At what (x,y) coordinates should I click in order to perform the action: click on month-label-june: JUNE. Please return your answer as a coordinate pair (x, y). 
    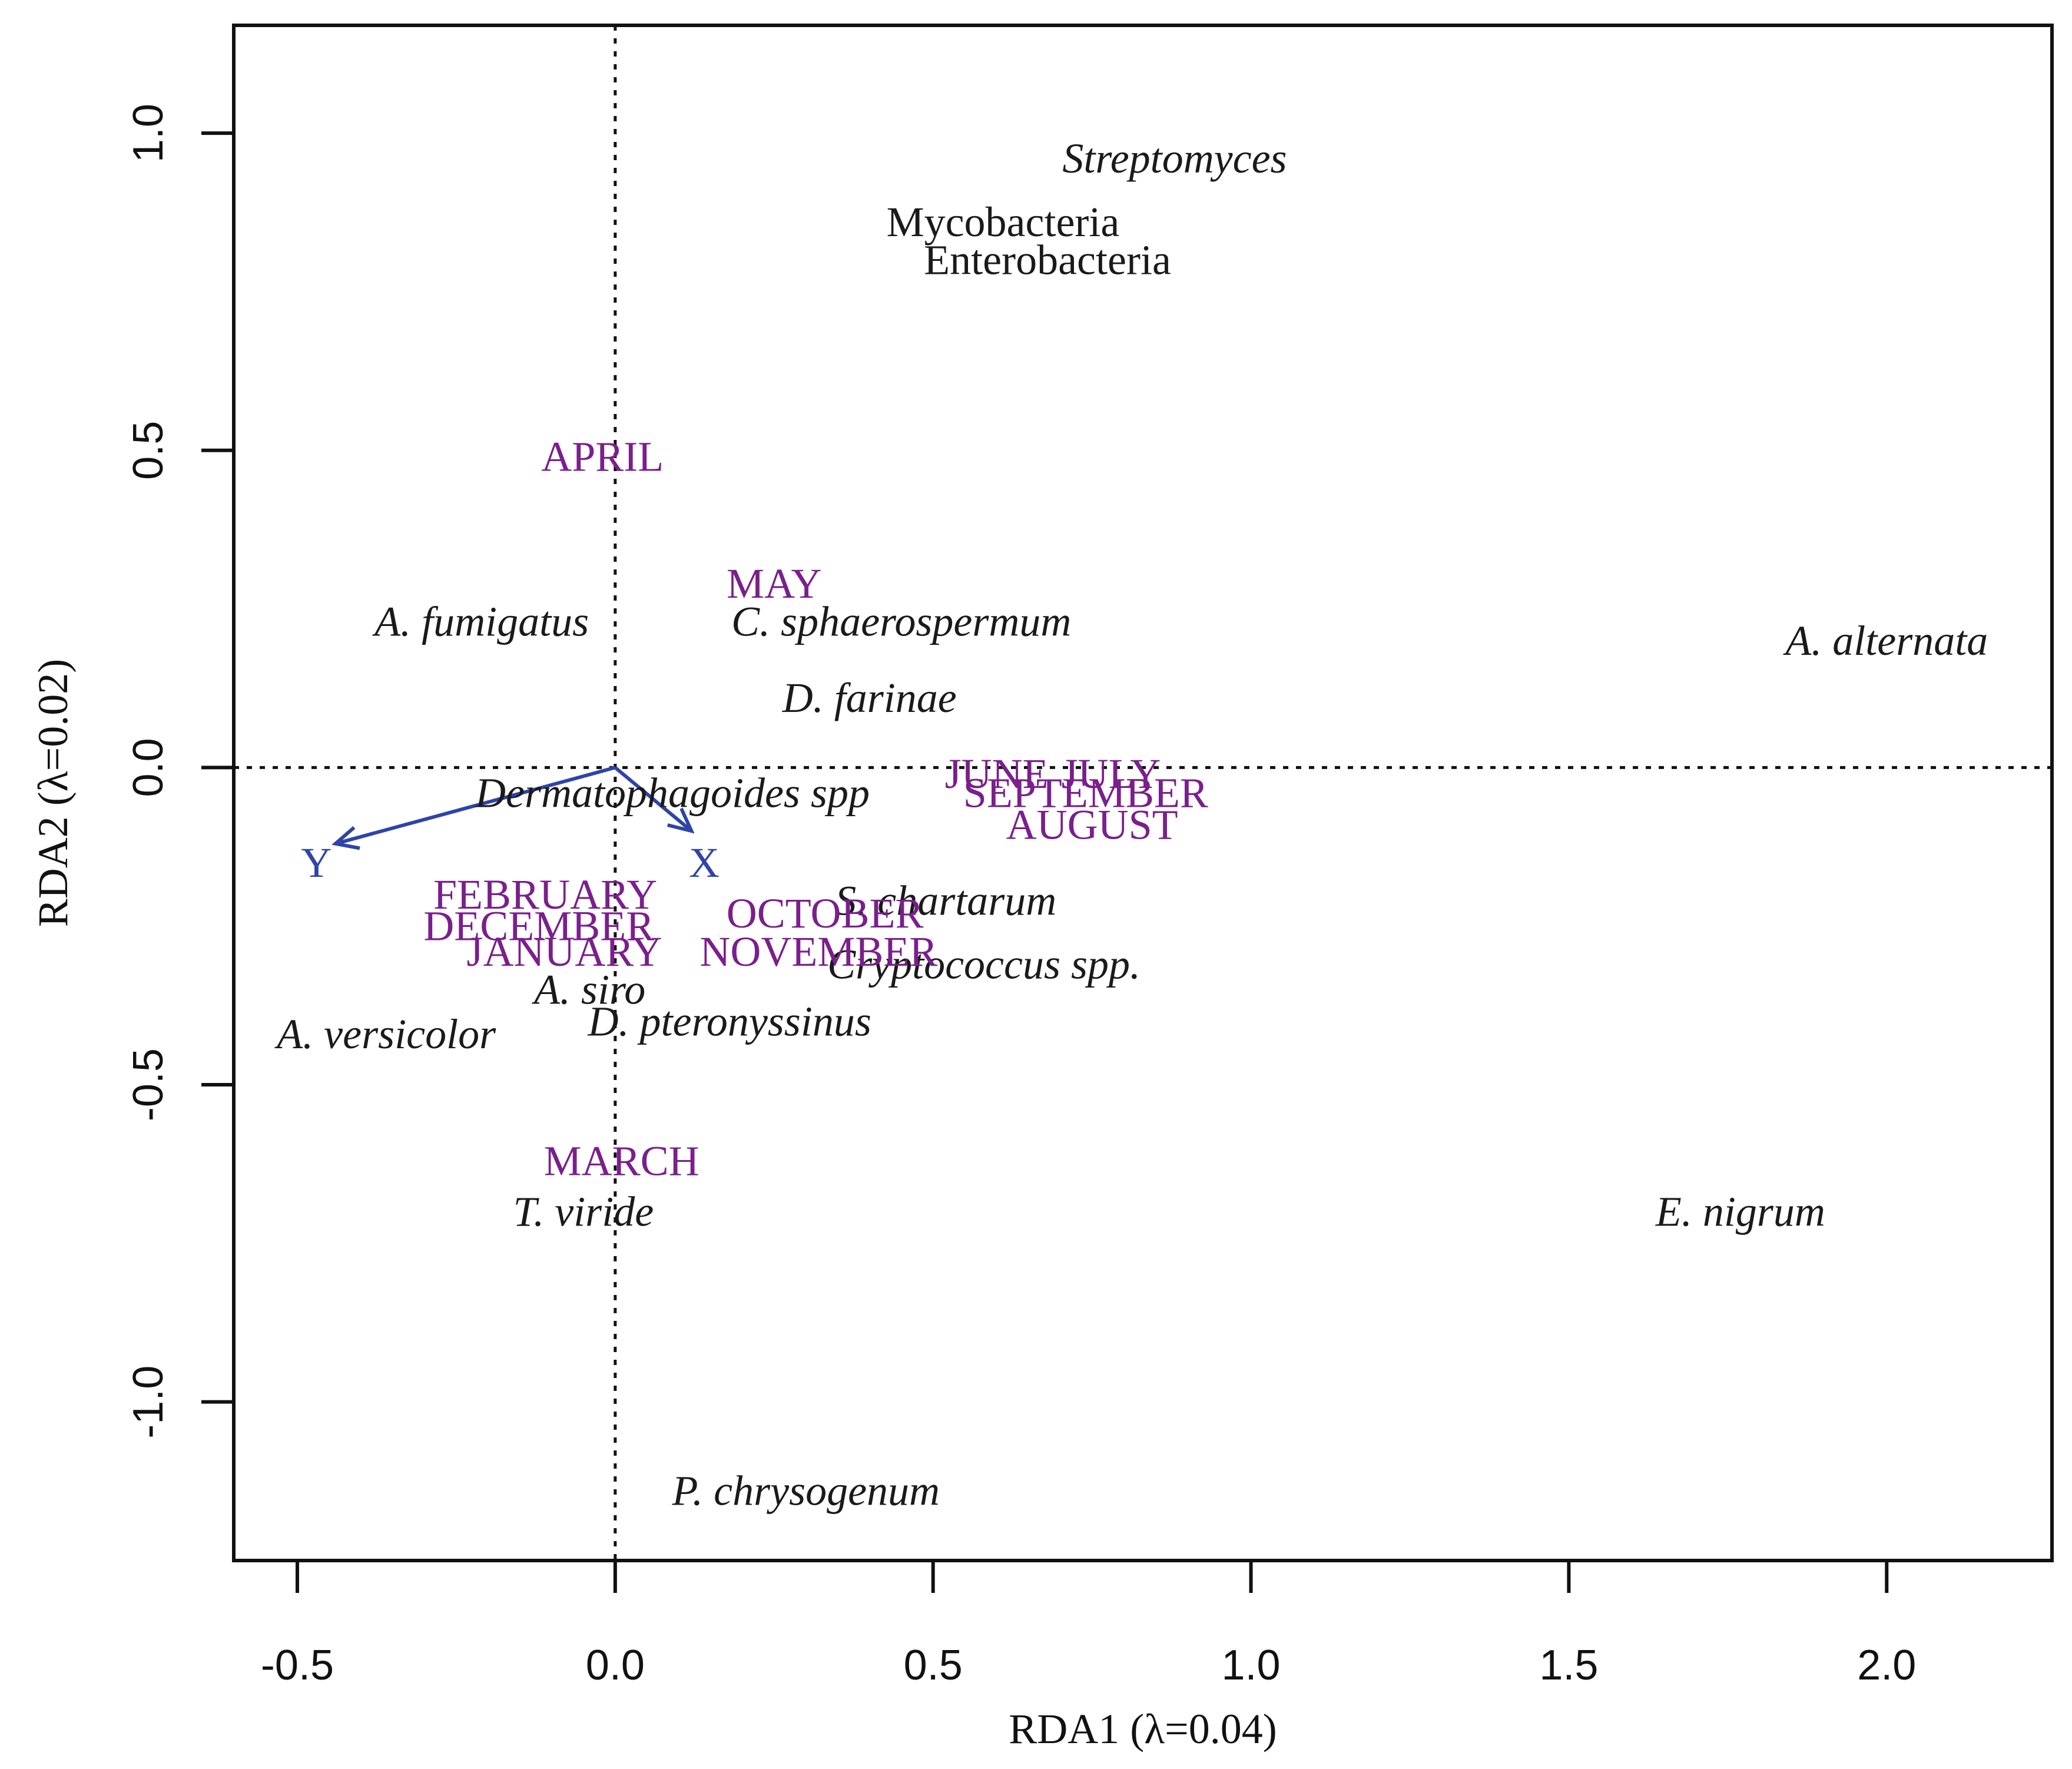
    Looking at the image, I should click on (997, 774).